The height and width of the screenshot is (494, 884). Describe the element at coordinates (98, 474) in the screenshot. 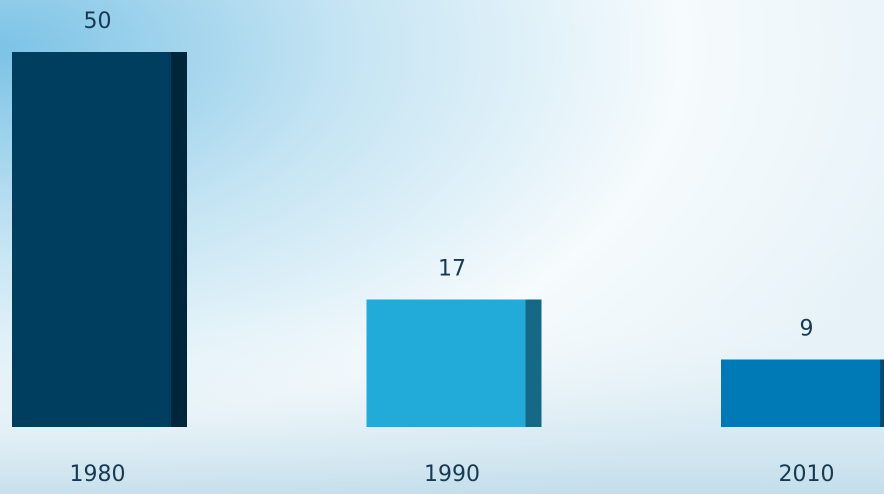

I see `category-label: 1980` at that location.